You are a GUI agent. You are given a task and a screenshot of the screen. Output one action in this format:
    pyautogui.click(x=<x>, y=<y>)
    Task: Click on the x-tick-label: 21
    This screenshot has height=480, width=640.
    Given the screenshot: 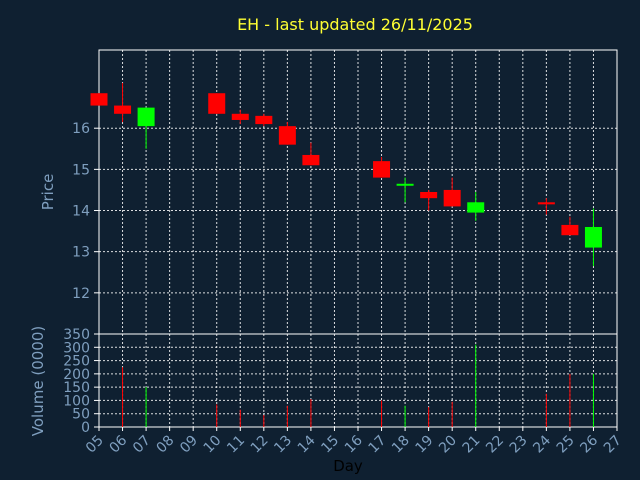 What is the action you would take?
    pyautogui.click(x=472, y=445)
    